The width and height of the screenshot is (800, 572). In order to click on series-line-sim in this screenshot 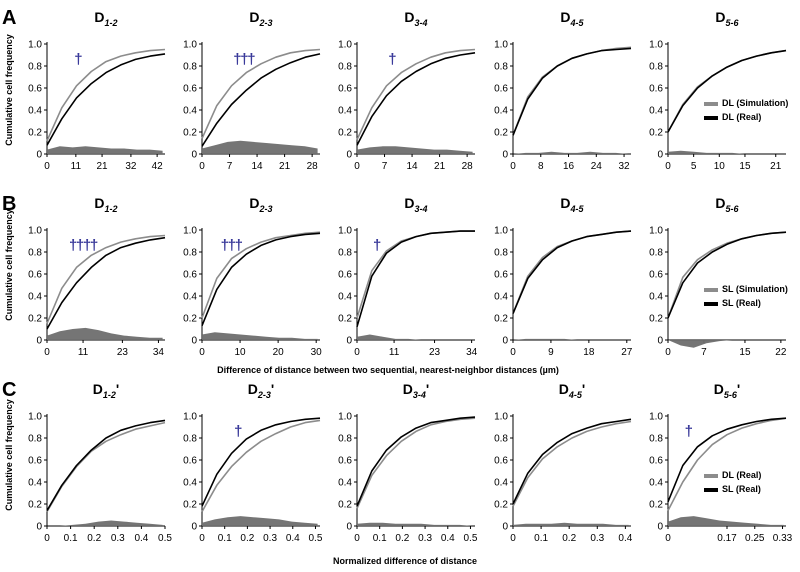, I will do `click(106, 95)`.